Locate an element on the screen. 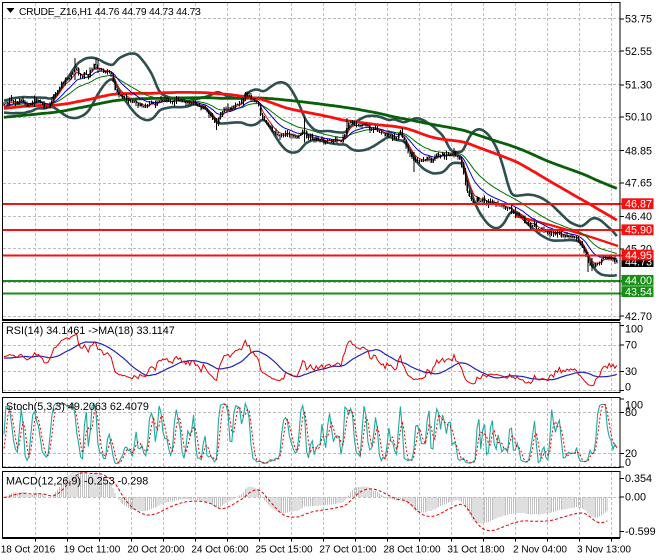 This screenshot has height=560, width=660. svg-text: -0.599 is located at coordinates (640, 532).